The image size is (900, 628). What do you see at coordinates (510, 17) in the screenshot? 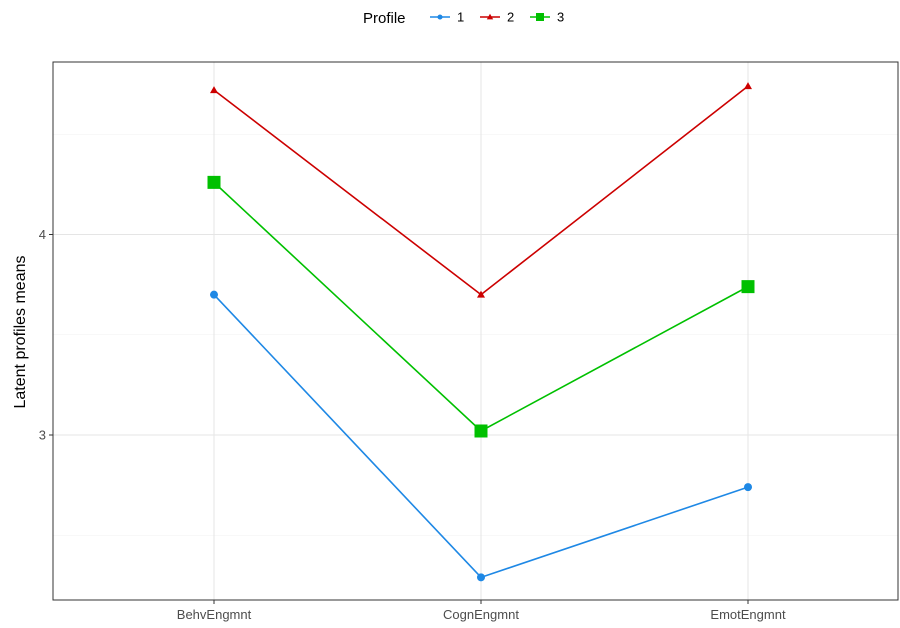
I see `legend-label: 2` at bounding box center [510, 17].